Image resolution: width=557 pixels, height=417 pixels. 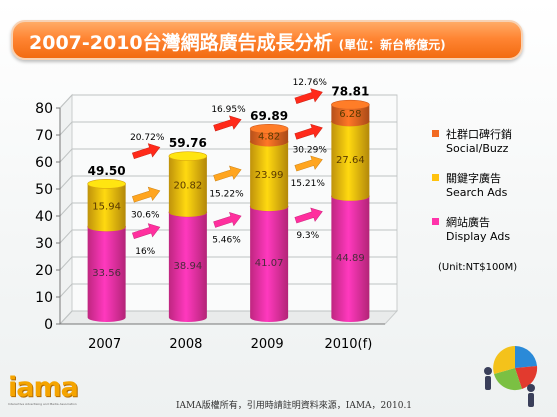 What do you see at coordinates (226, 194) in the screenshot?
I see `growth-label-search: 15.22%` at bounding box center [226, 194].